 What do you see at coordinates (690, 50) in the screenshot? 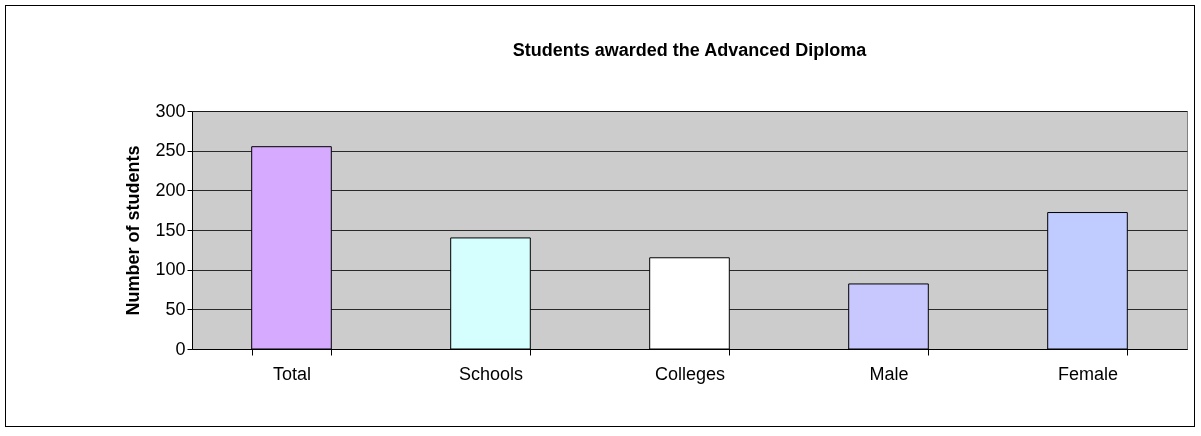
I see `chart-title: Students awarded the Advanced Diploma` at bounding box center [690, 50].